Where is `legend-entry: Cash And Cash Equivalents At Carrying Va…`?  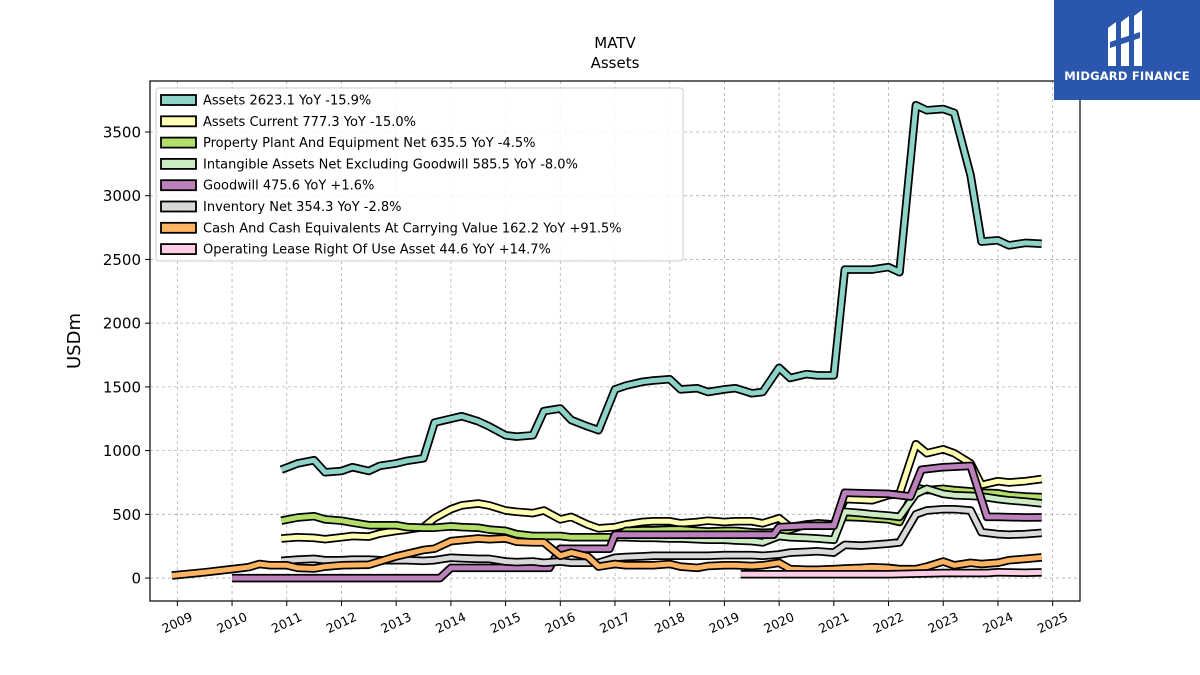
legend-entry: Cash And Cash Equivalents At Carrying Va… is located at coordinates (391, 228).